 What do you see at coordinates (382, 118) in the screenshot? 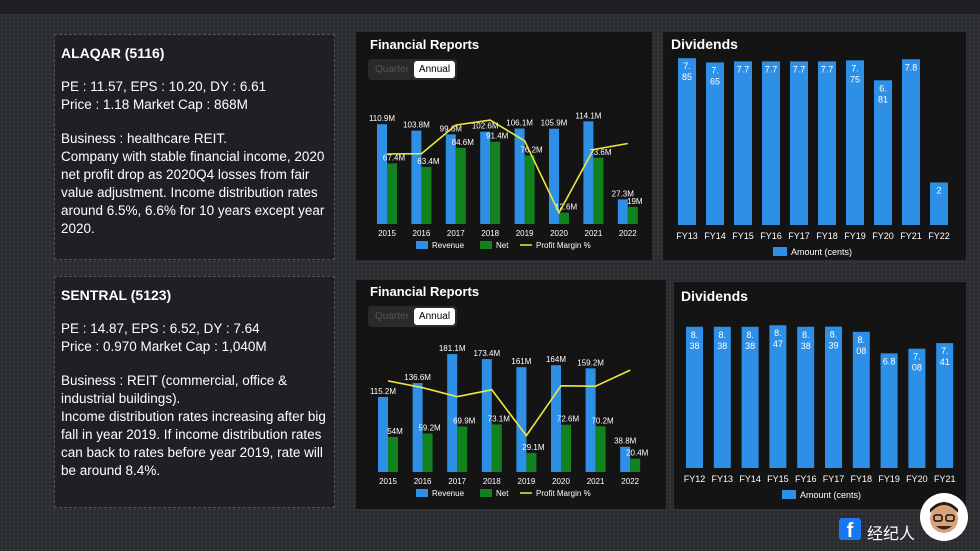
I see `revenue-data-label: 110.9M` at bounding box center [382, 118].